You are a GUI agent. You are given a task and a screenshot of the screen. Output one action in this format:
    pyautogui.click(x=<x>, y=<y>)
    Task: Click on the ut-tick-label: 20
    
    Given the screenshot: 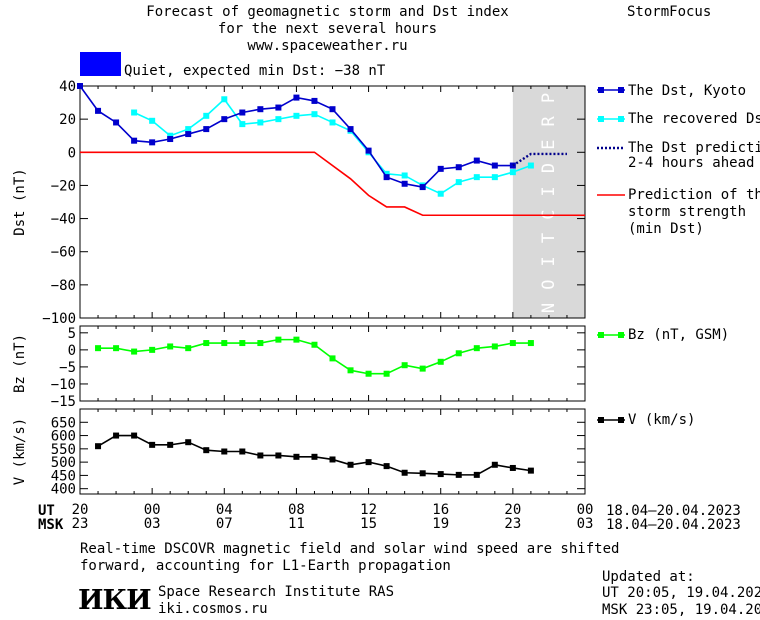 What is the action you would take?
    pyautogui.click(x=512, y=510)
    